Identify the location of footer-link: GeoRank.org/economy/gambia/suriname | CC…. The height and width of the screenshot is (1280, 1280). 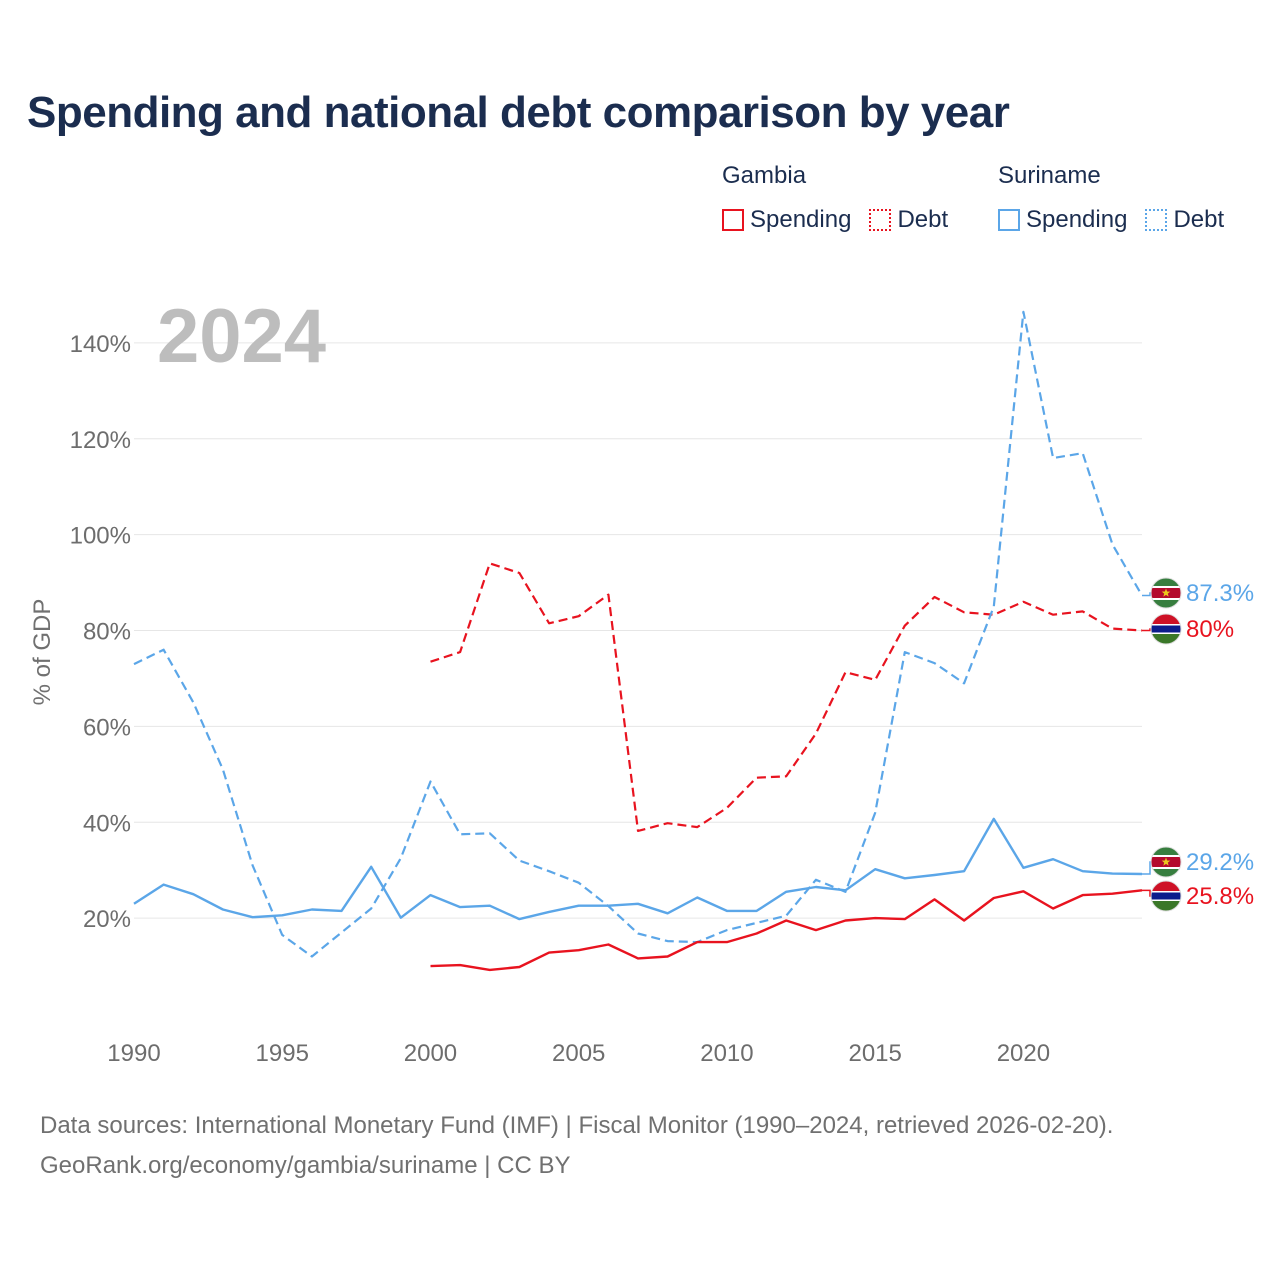
(305, 1165).